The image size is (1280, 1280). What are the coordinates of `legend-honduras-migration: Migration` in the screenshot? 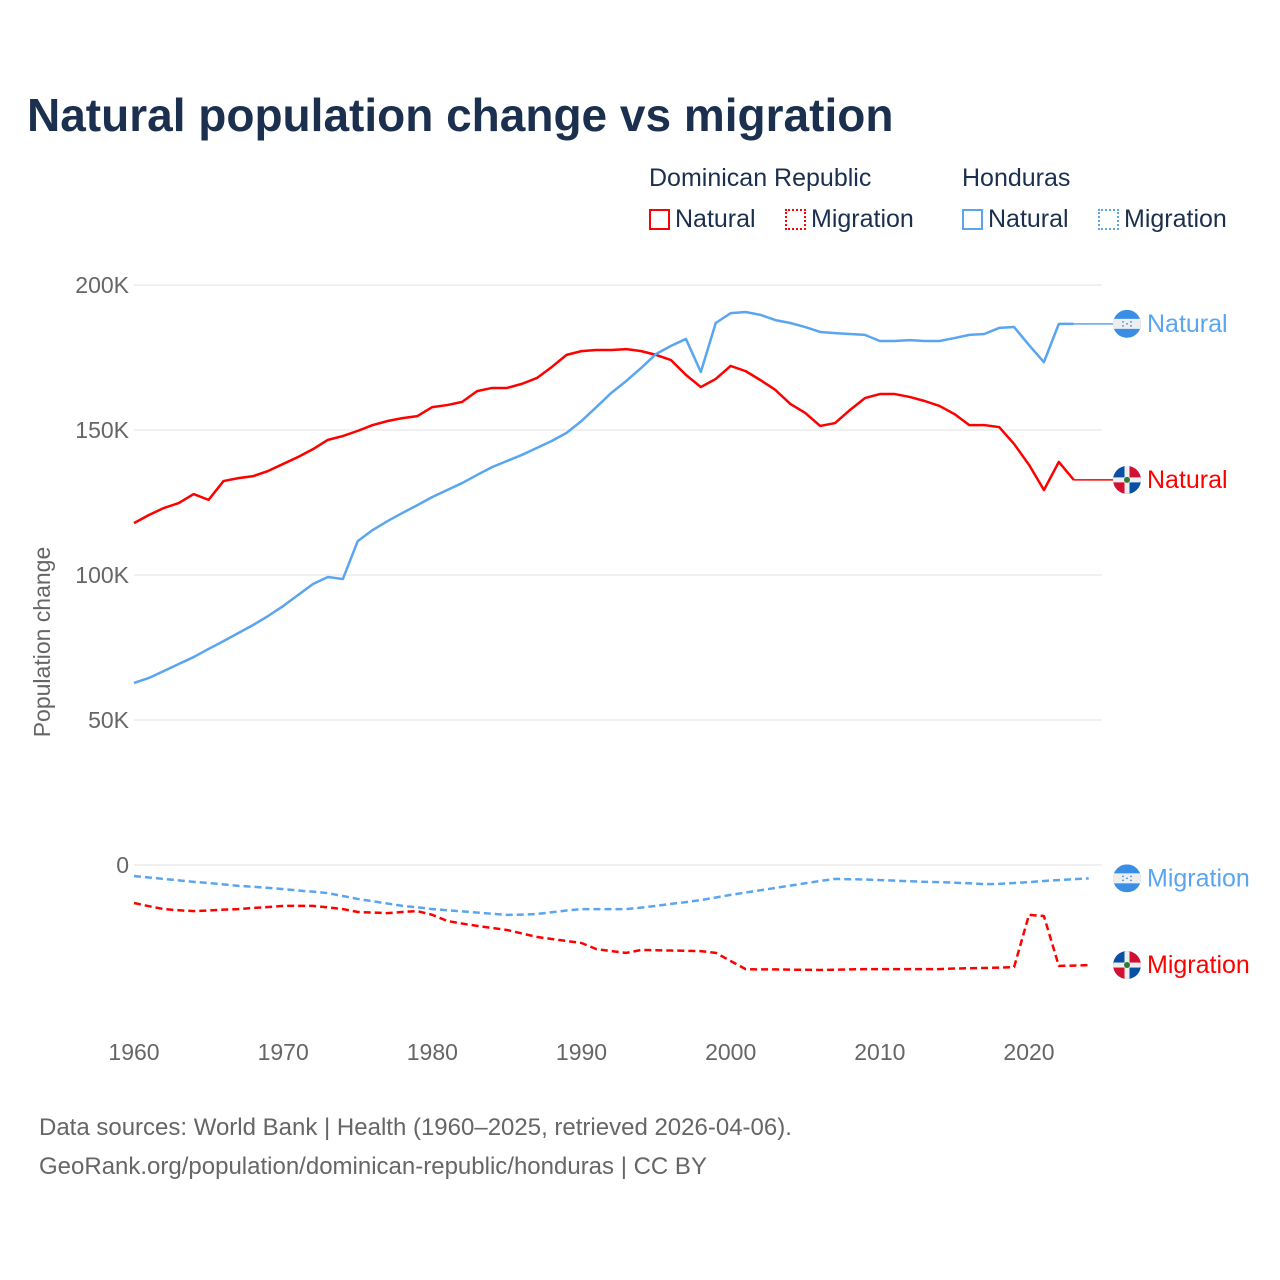 It's located at (1162, 219).